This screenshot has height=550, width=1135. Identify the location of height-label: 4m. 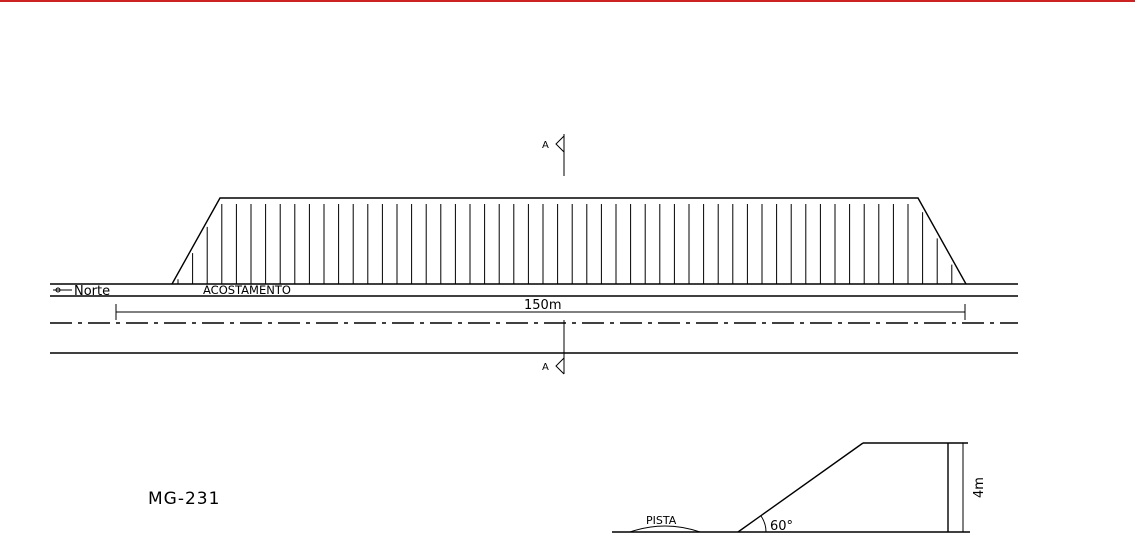
(979, 487).